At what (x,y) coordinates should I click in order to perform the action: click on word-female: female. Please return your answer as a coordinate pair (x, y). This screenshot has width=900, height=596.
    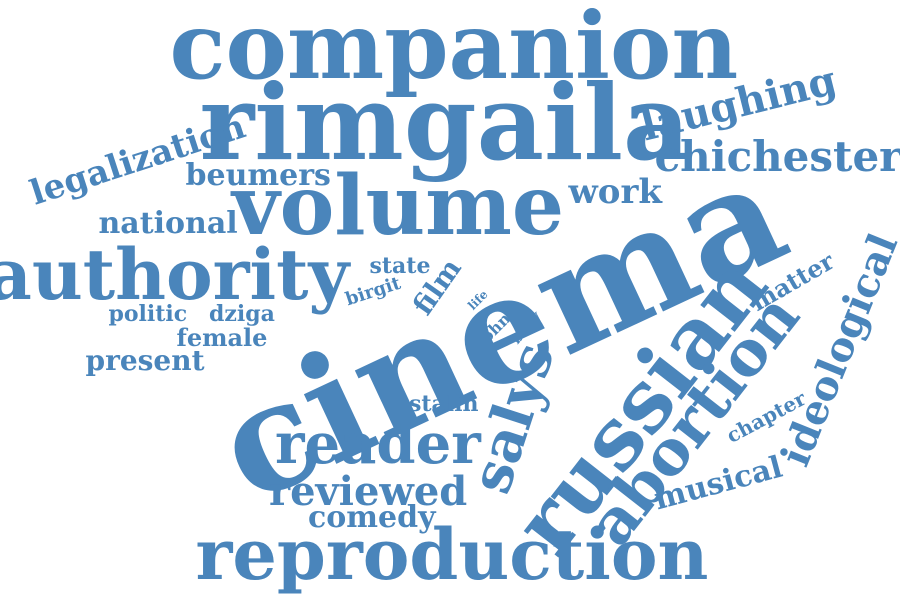
    Looking at the image, I should click on (222, 337).